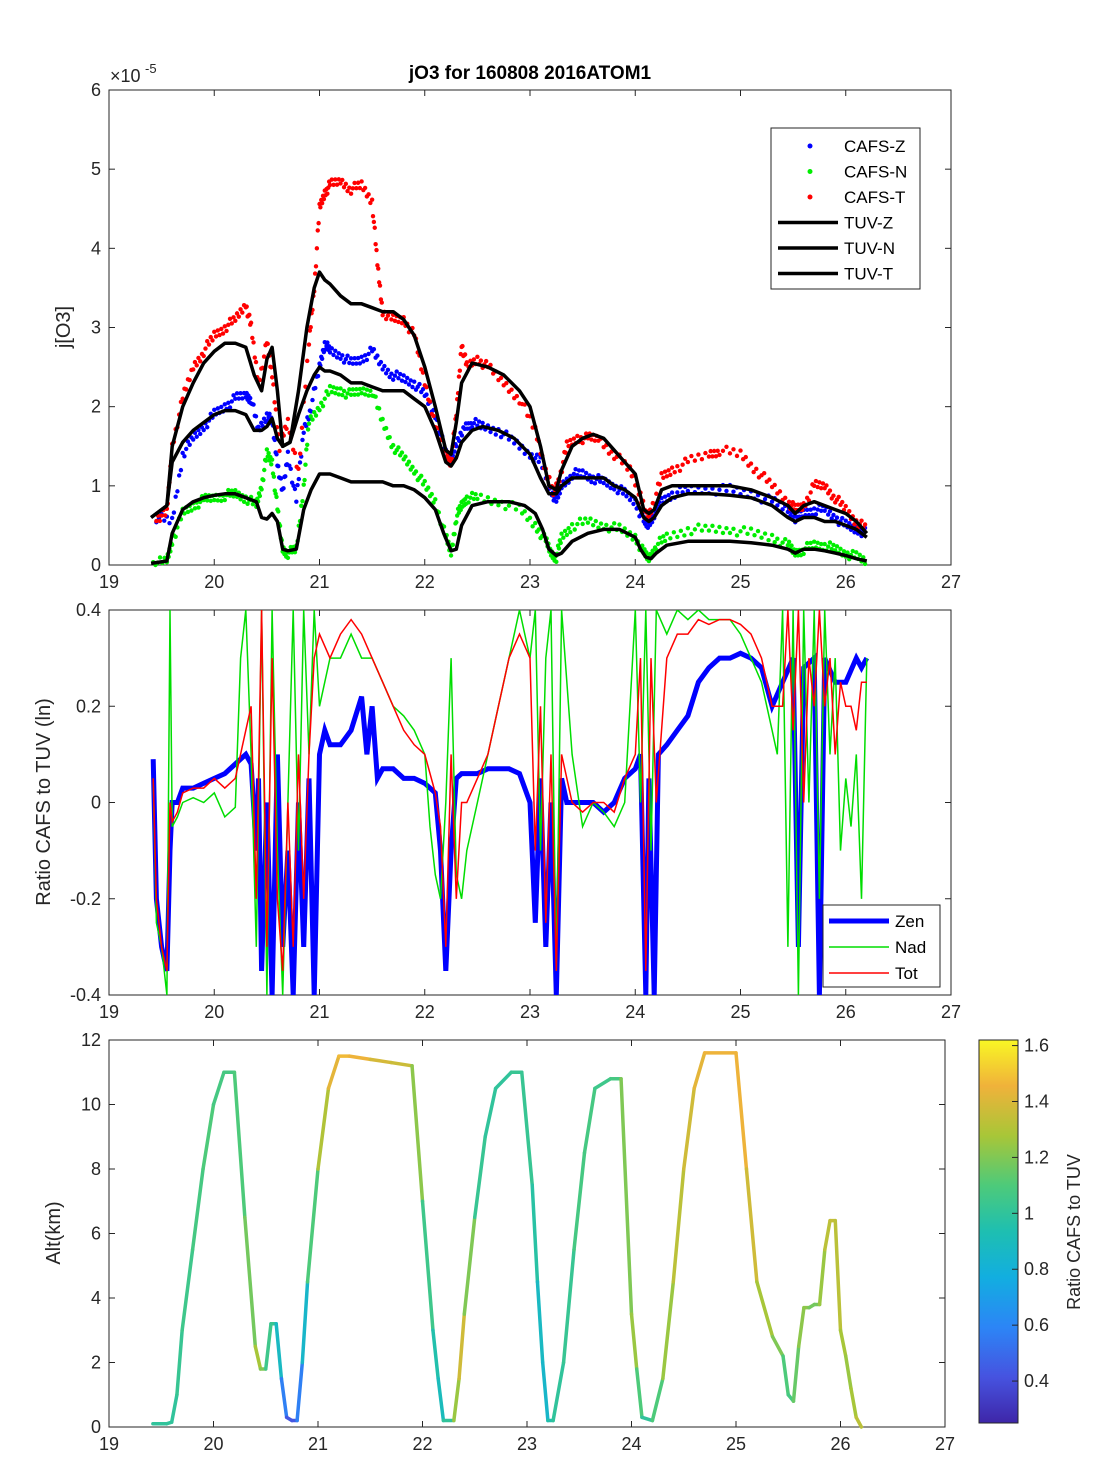  I want to click on colorbar-tick-label: 1, so click(1029, 1213).